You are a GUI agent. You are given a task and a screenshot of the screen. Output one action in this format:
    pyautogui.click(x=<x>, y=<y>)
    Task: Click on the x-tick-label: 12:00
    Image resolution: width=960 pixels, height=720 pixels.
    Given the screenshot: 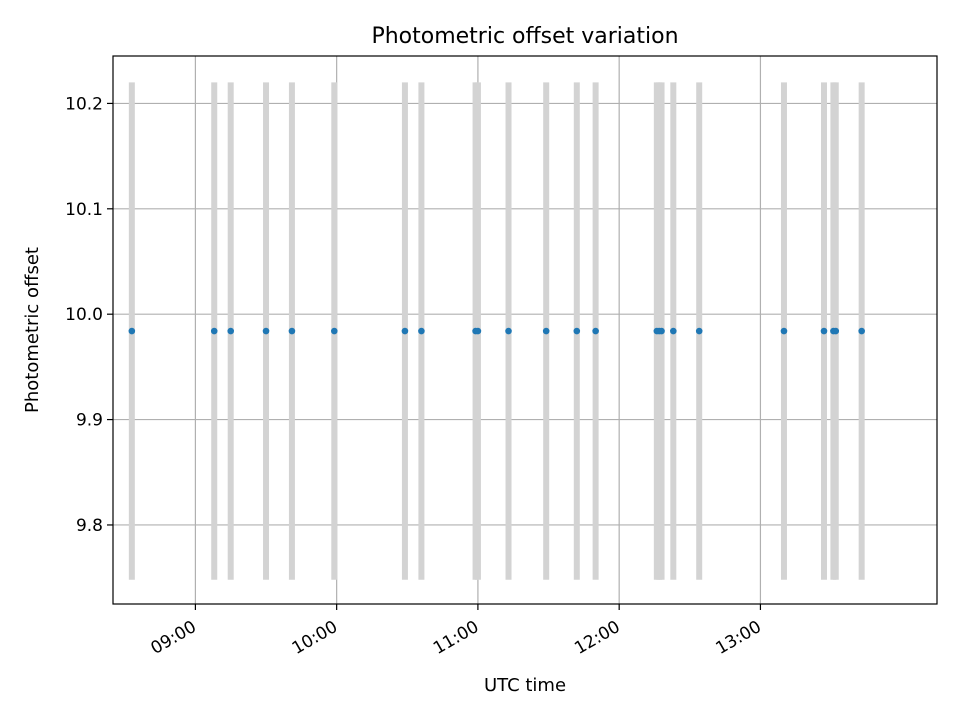 What is the action you would take?
    pyautogui.click(x=597, y=638)
    